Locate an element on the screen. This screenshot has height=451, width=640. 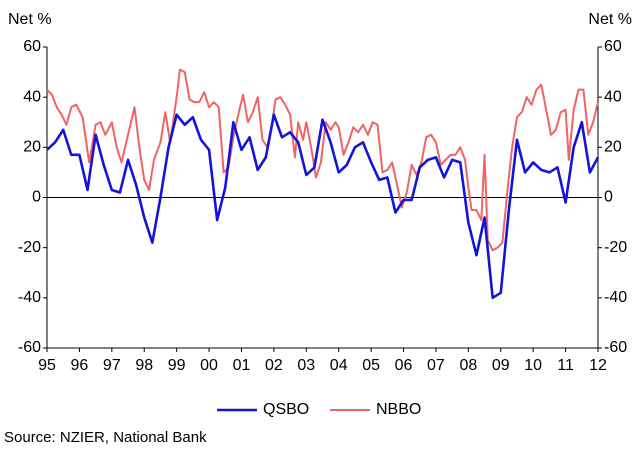
x-tick-label: 02 is located at coordinates (274, 365).